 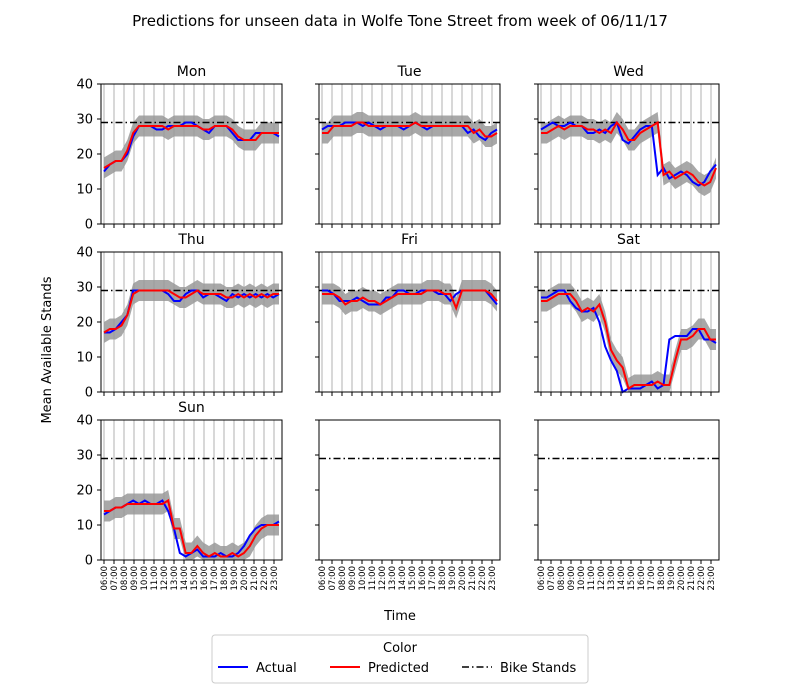 What do you see at coordinates (47, 349) in the screenshot?
I see `y-axis-label: Mean Available Stands` at bounding box center [47, 349].